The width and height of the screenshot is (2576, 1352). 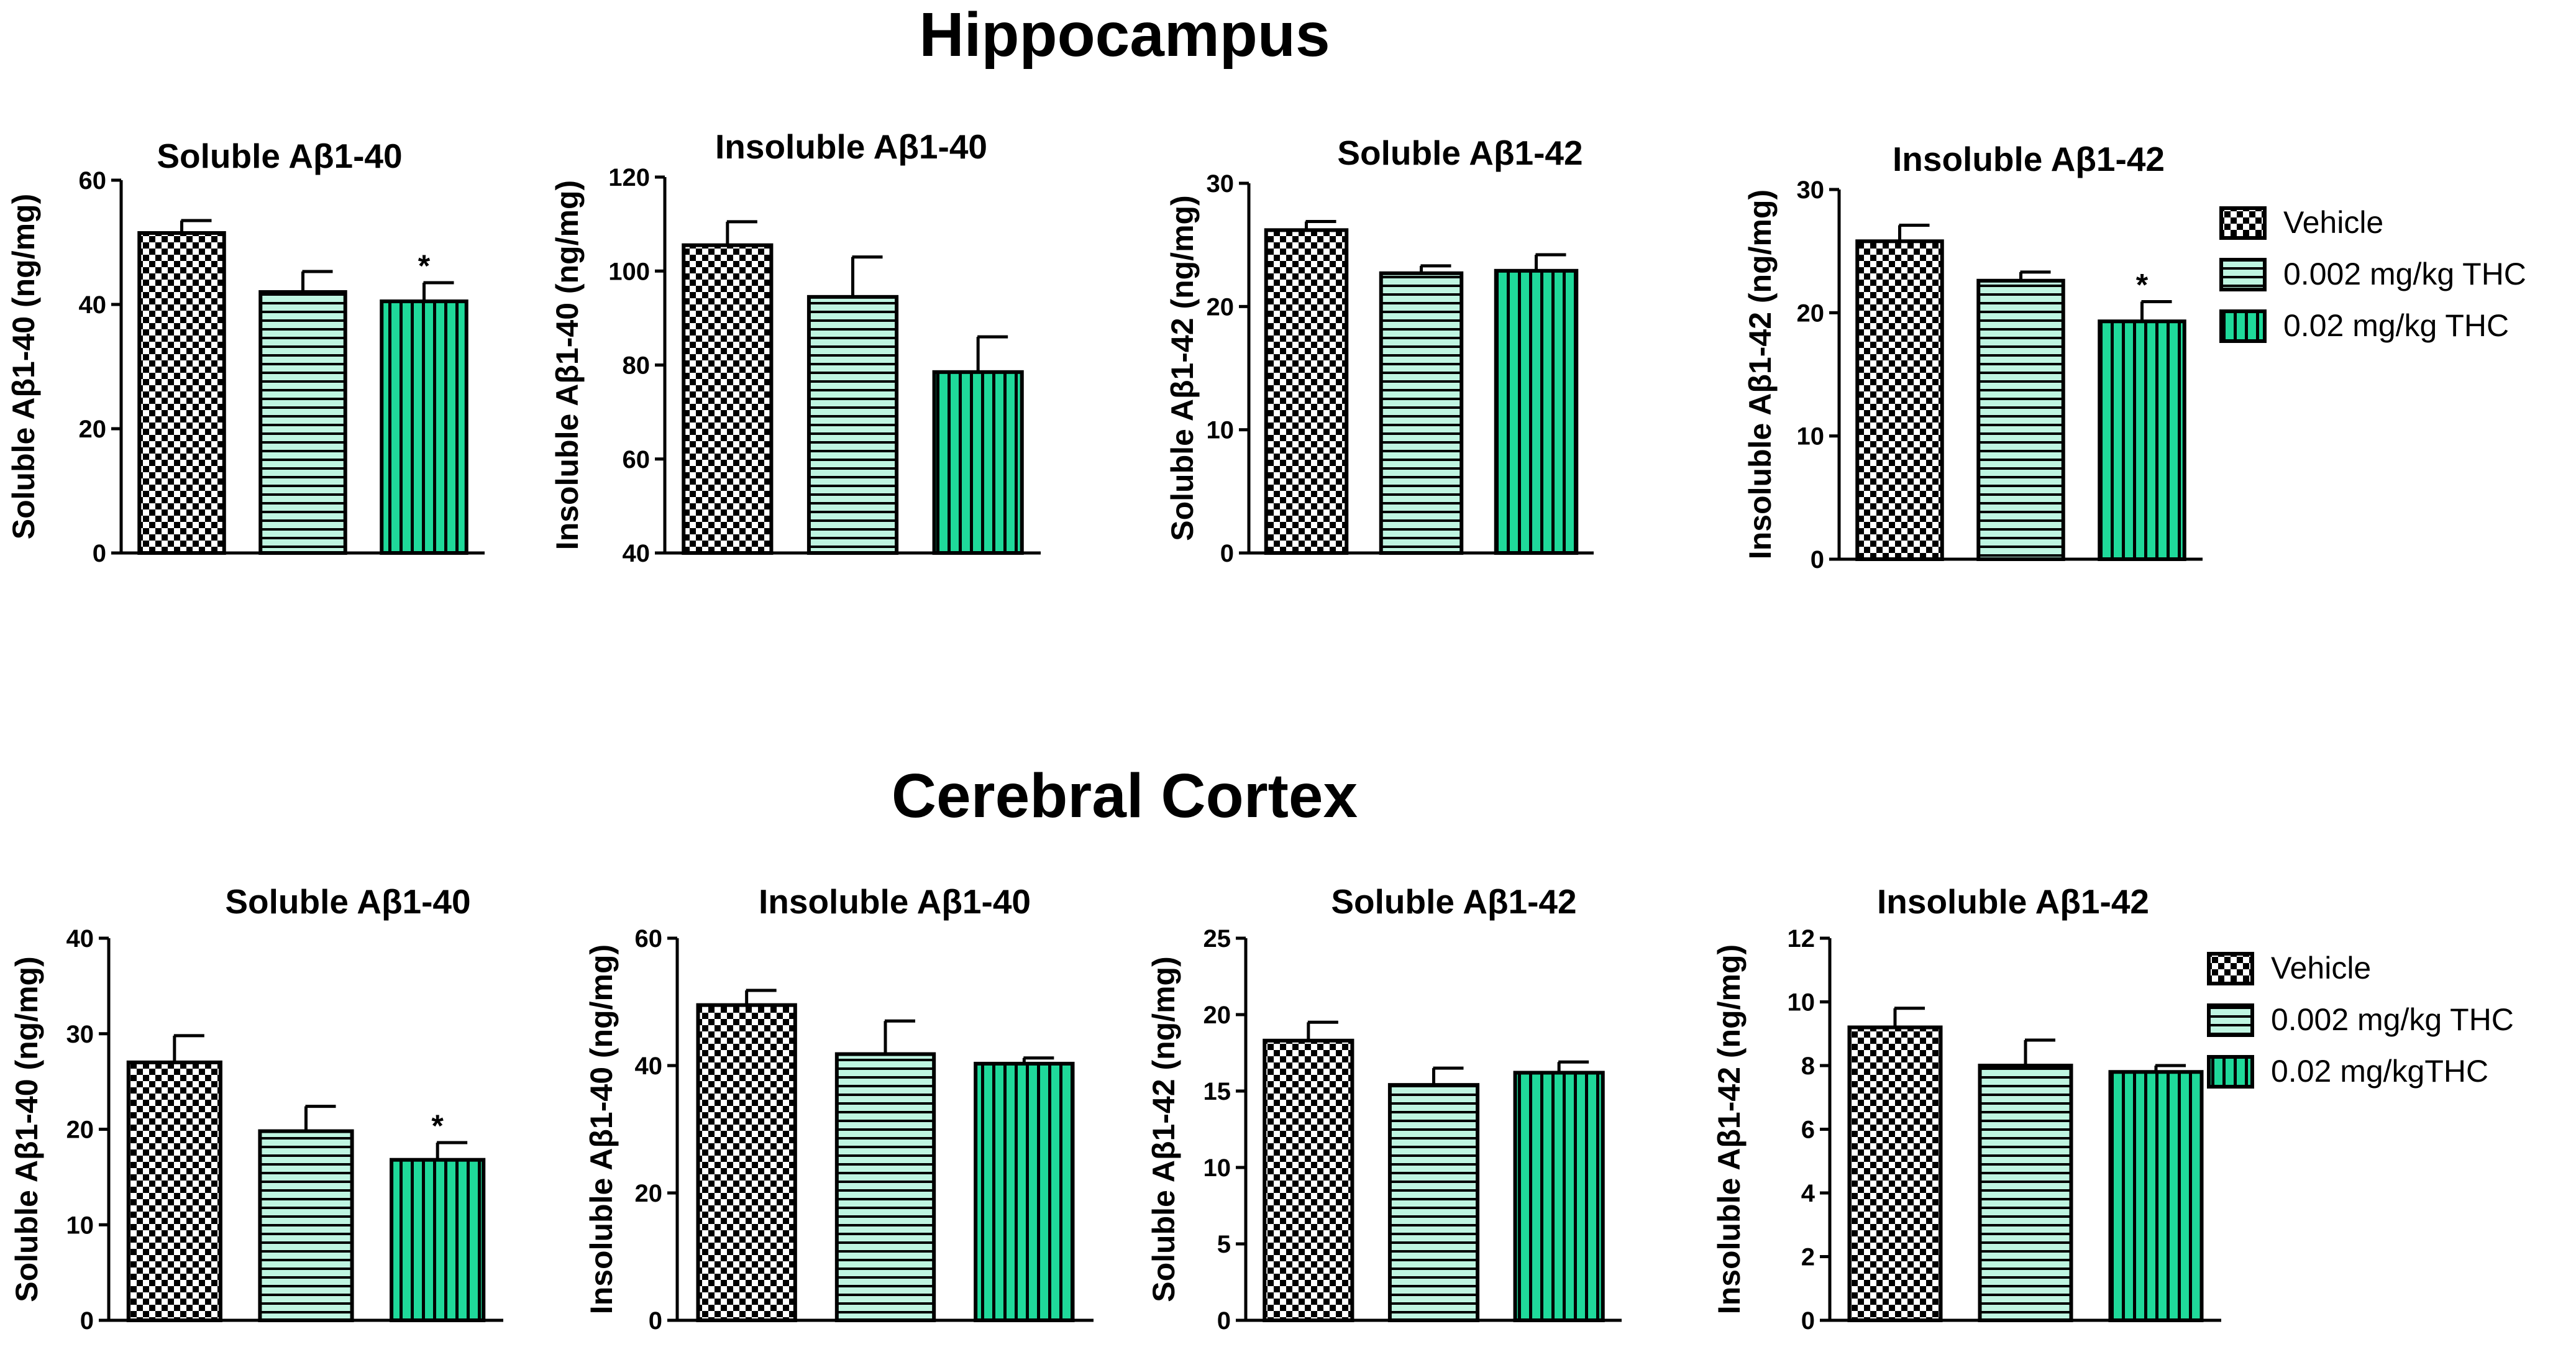 What do you see at coordinates (1217, 938) in the screenshot?
I see `y-tick-label: 25` at bounding box center [1217, 938].